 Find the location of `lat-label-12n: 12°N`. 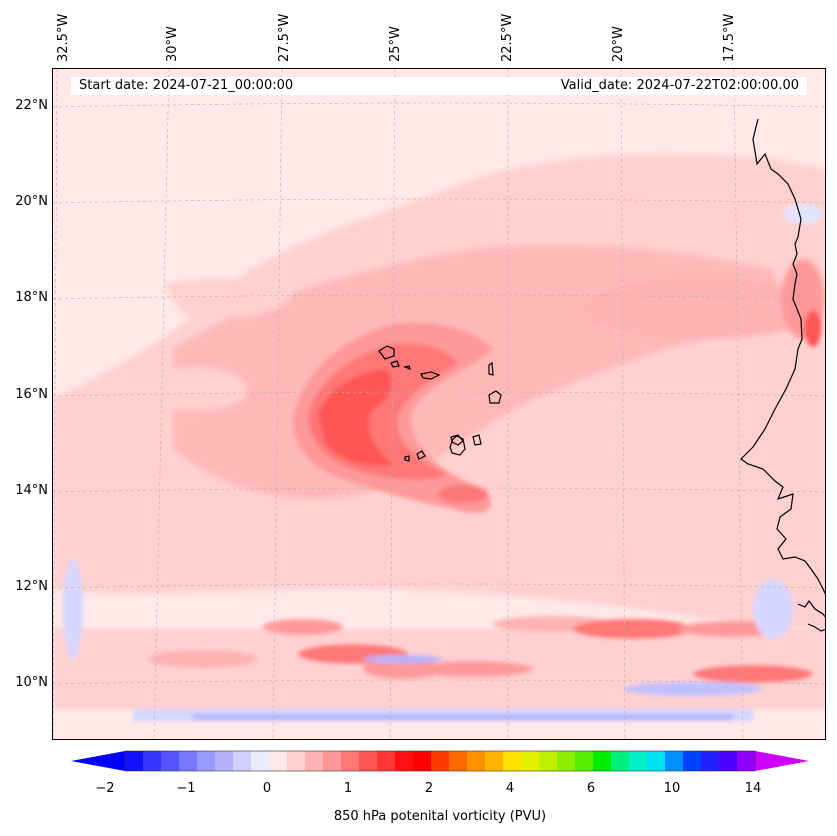

lat-label-12n: 12°N is located at coordinates (31, 586).